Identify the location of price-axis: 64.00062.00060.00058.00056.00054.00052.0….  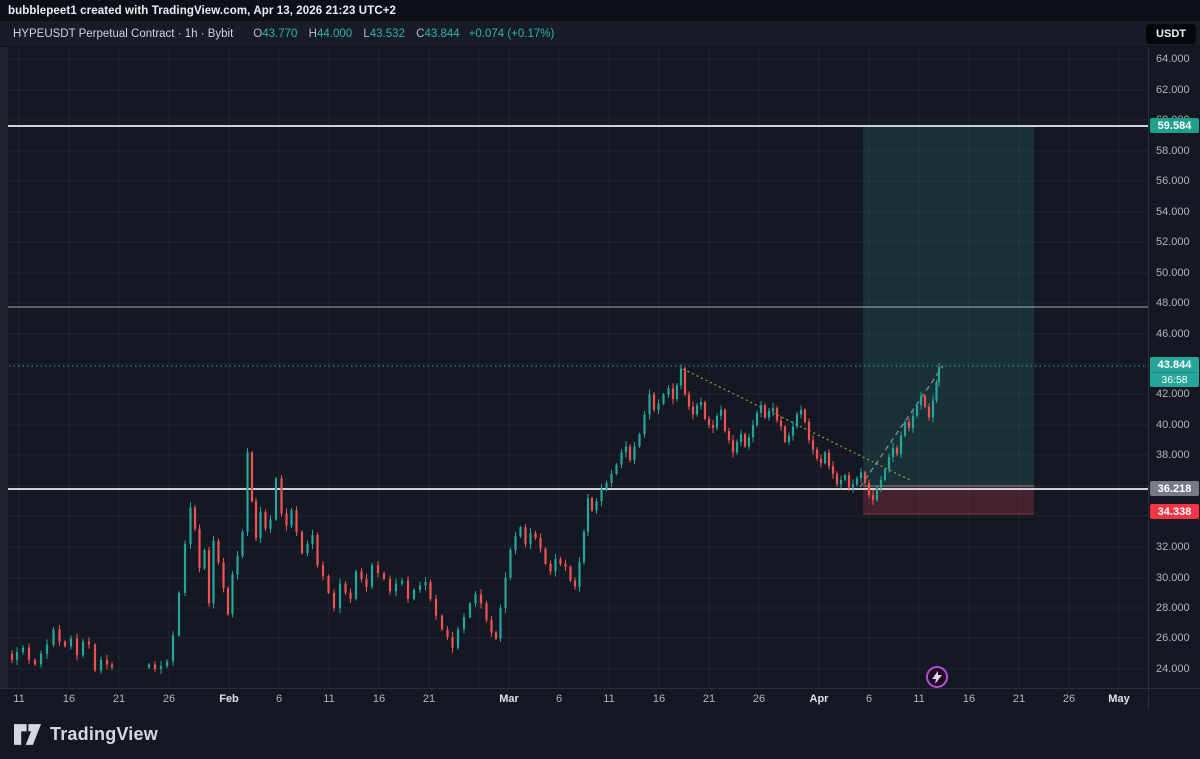
(1174, 365).